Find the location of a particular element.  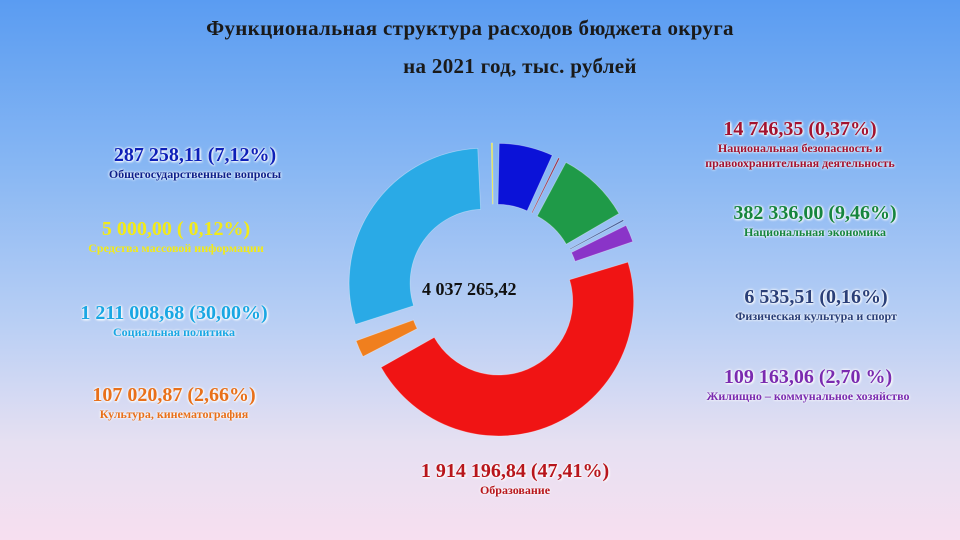

label-general-questions-name: Общегосударственные вопросы is located at coordinates (195, 174).